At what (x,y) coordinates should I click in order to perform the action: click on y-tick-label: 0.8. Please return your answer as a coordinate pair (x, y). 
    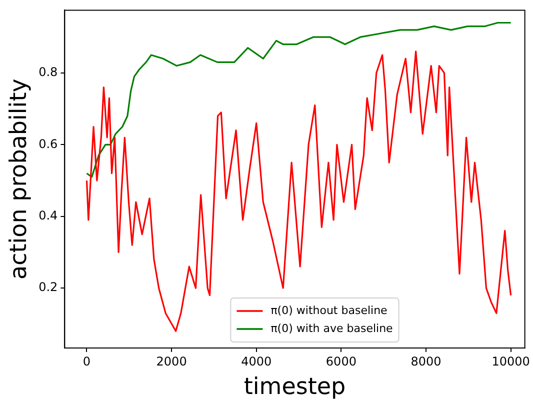
    Looking at the image, I should click on (48, 72).